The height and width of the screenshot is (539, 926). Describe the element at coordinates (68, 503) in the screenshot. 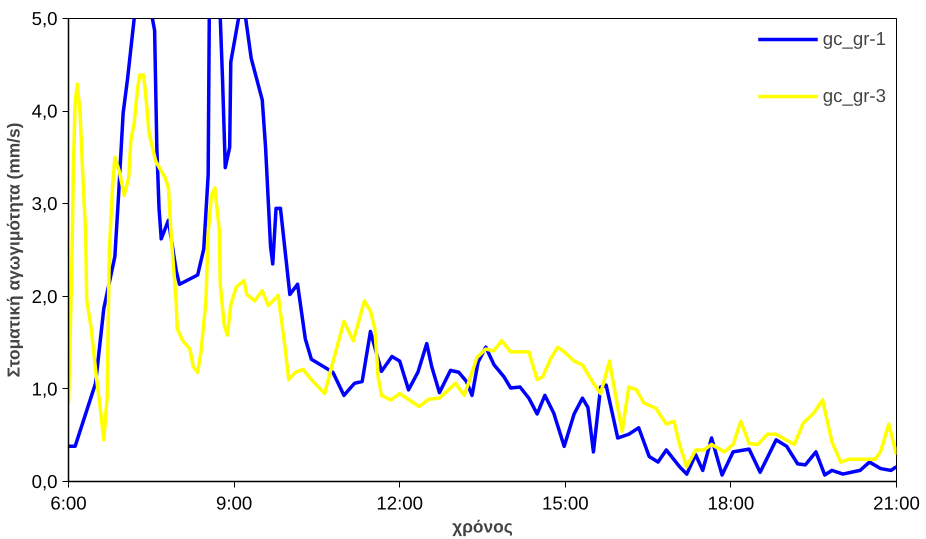

I see `x-tick-label: 6:00` at that location.